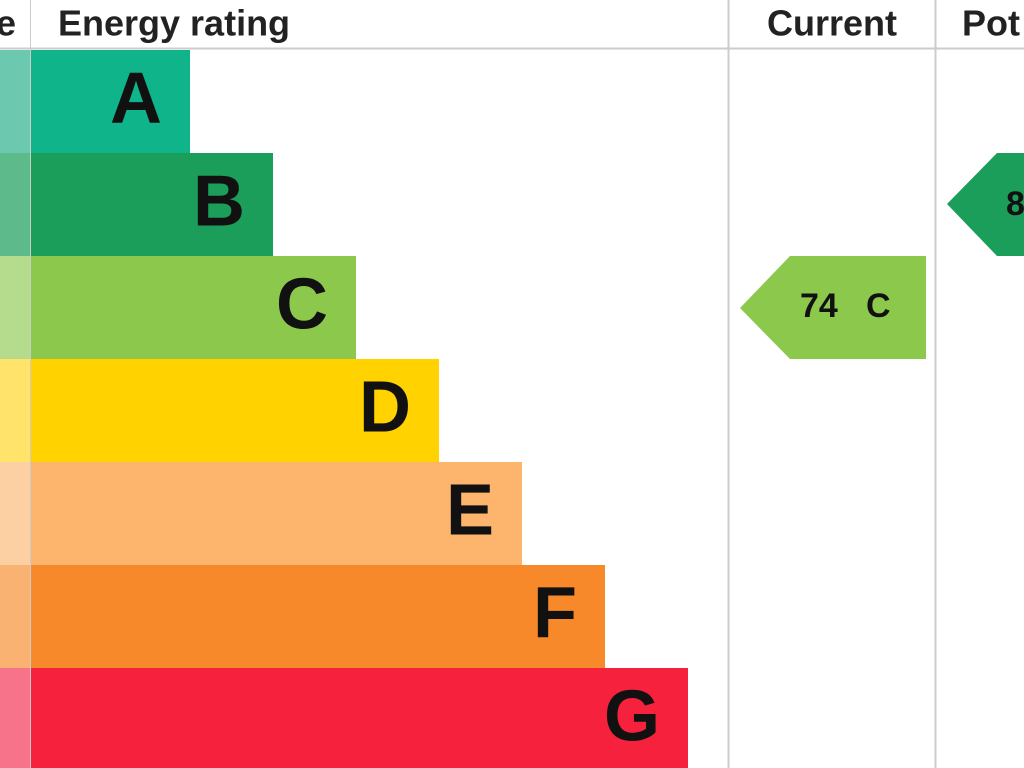 The width and height of the screenshot is (1024, 768). I want to click on rating-header: Energy rating, so click(174, 23).